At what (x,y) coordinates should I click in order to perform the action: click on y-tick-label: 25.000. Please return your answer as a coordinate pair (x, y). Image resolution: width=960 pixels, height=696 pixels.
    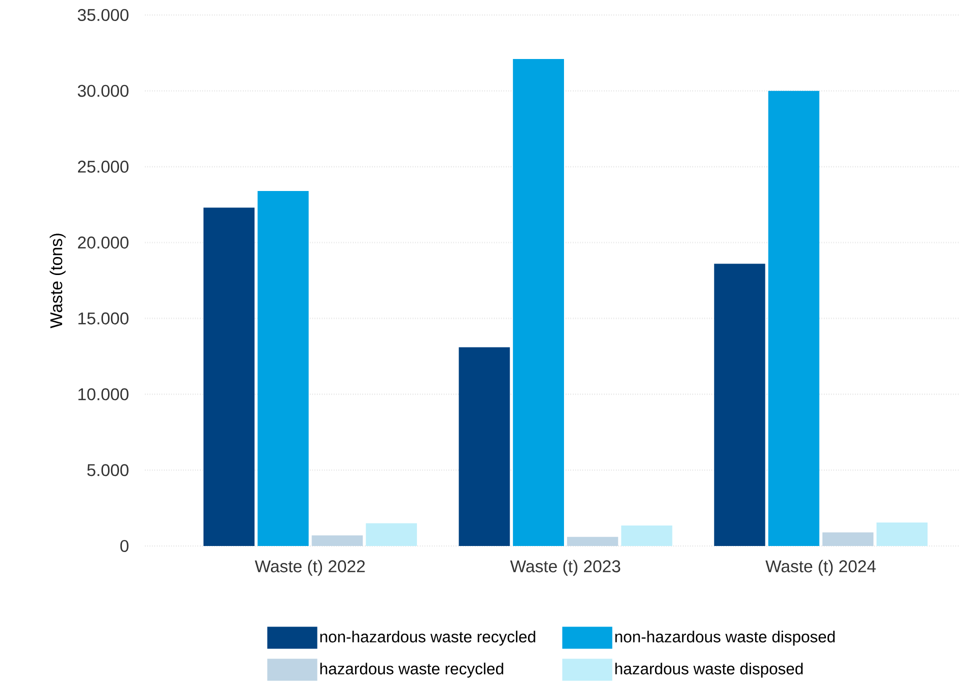
    Looking at the image, I should click on (103, 166).